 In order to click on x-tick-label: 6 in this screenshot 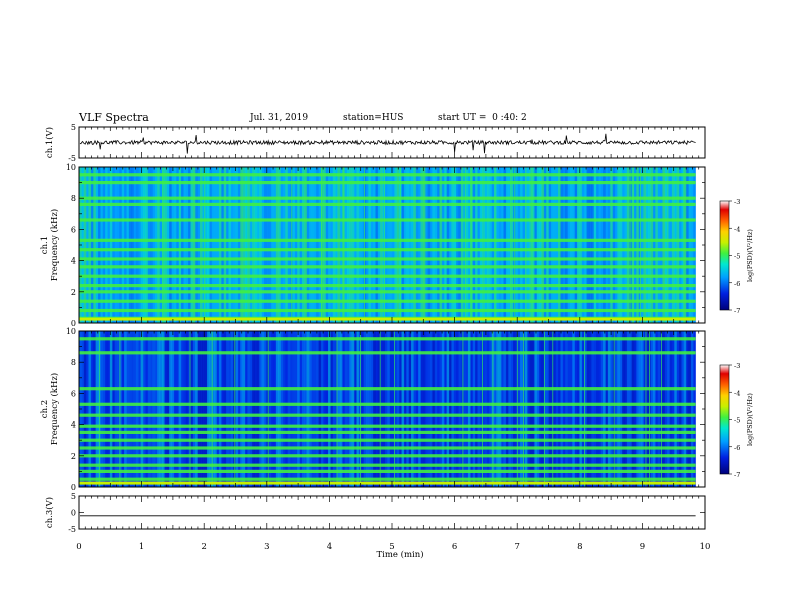, I will do `click(454, 547)`.